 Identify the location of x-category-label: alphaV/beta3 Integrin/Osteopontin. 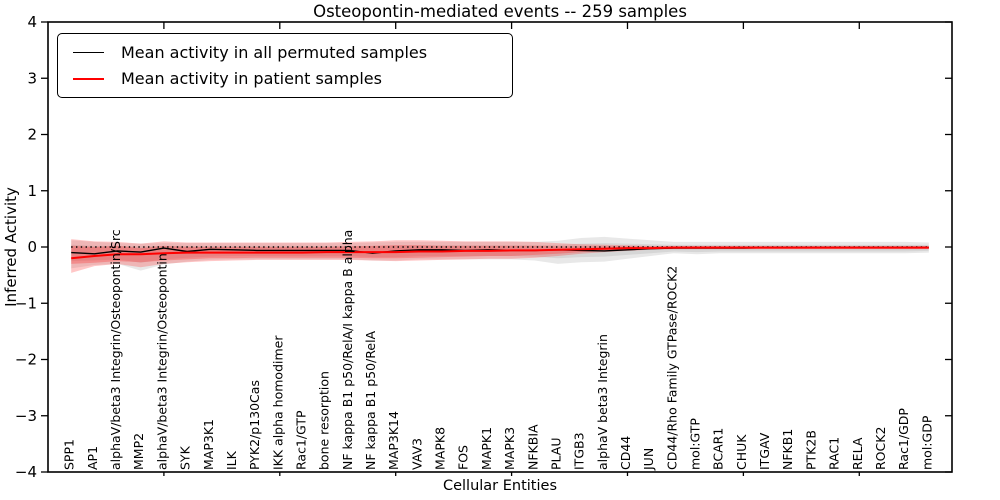
(161, 361).